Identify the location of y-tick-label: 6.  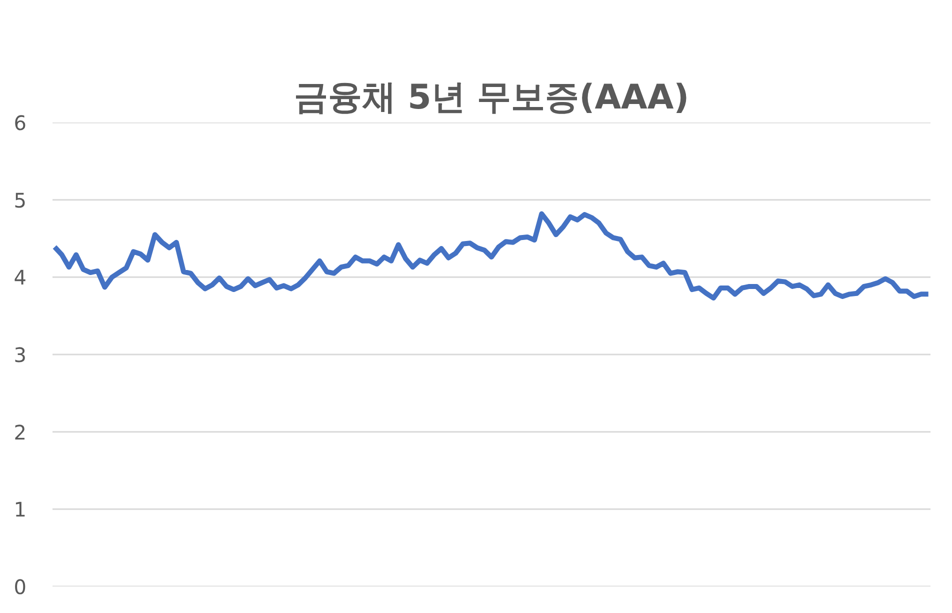
(20, 123).